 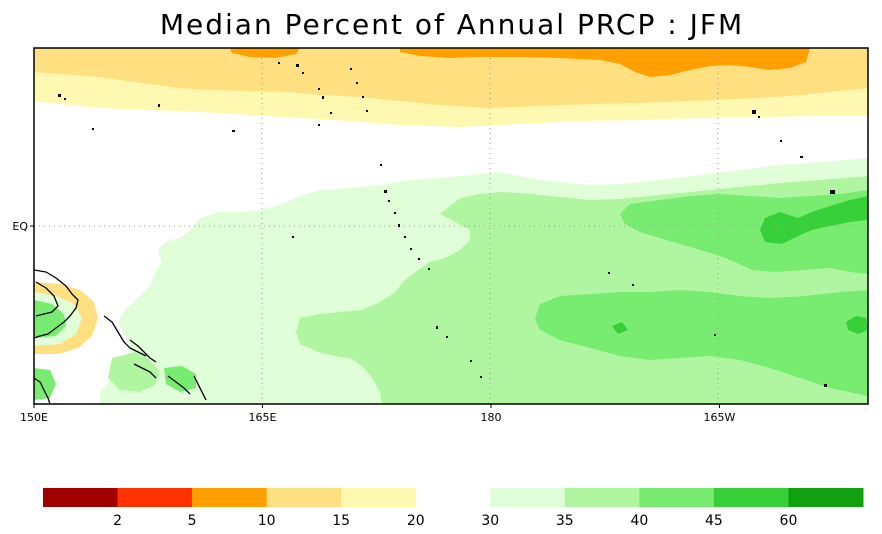 I want to click on sw-coastline, so click(x=42, y=390).